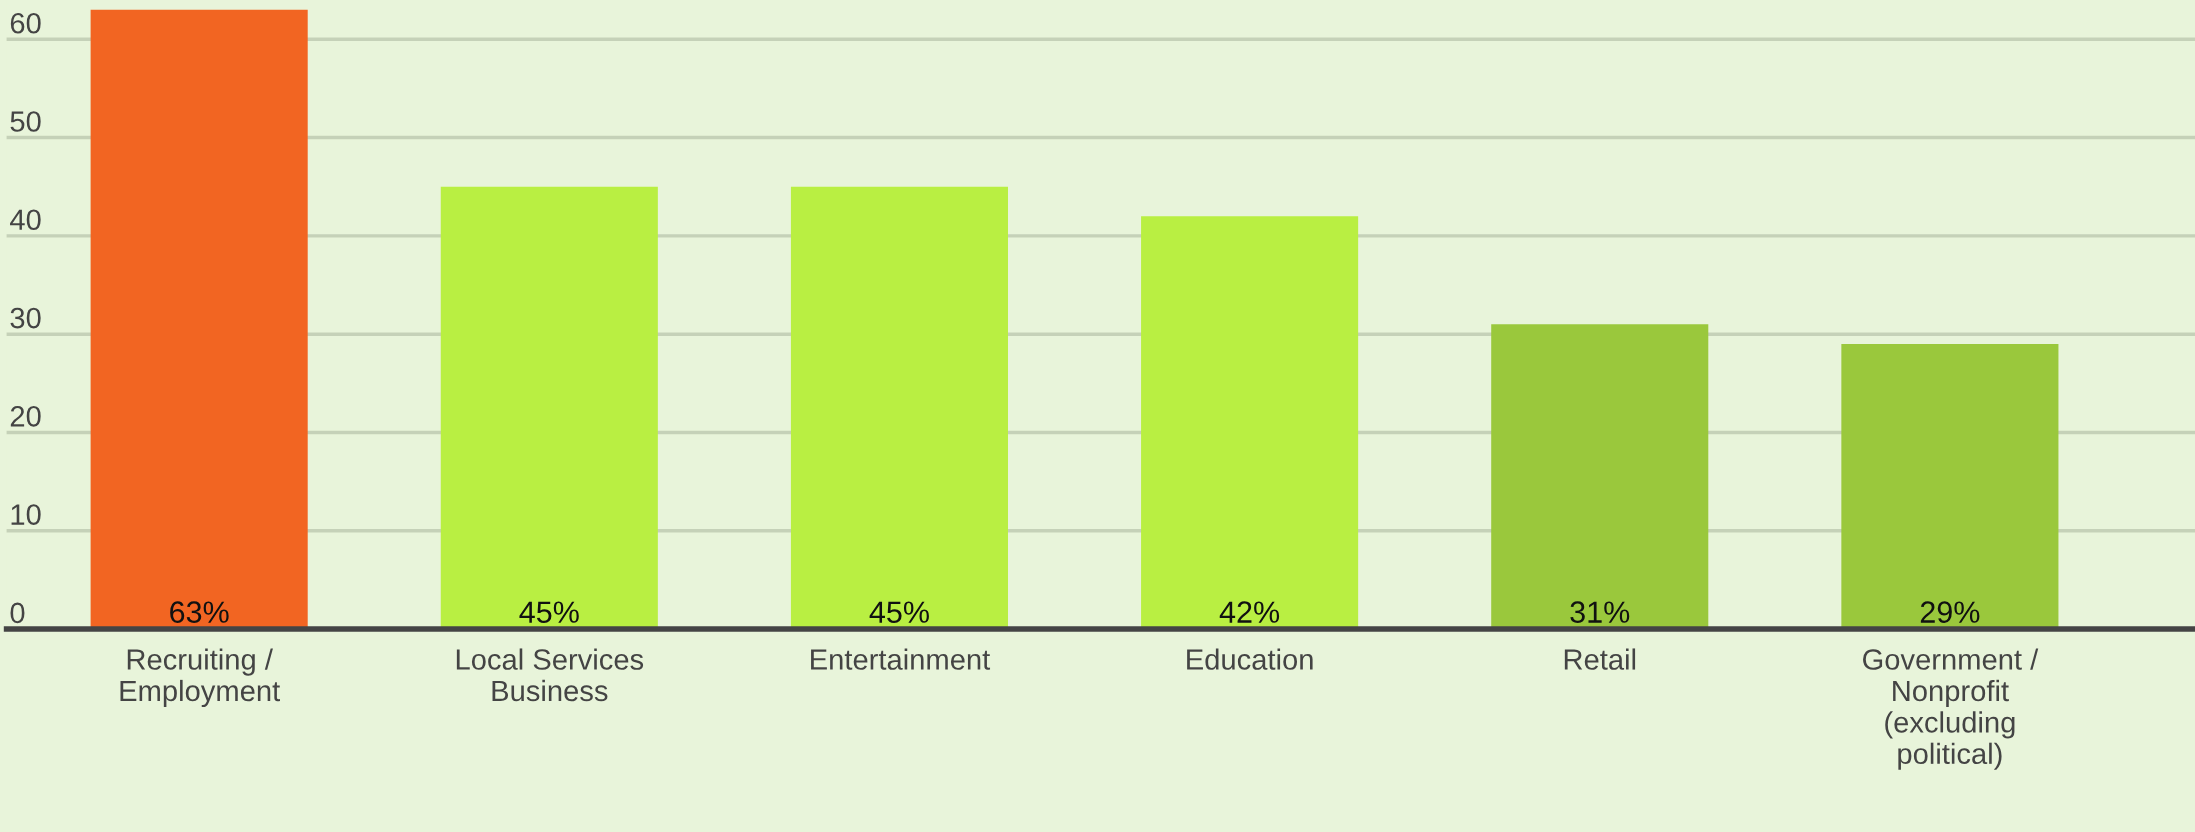 This screenshot has height=832, width=2195. I want to click on data-label: 29%, so click(1950, 612).